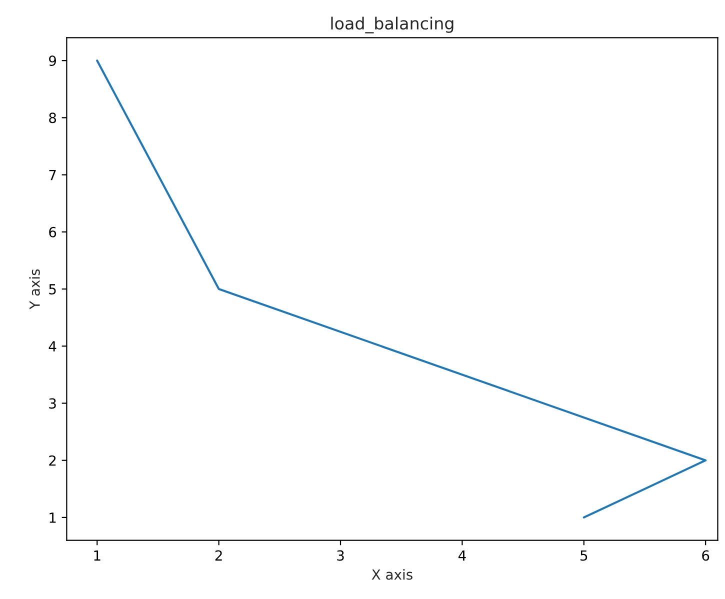  Describe the element at coordinates (52, 460) in the screenshot. I see `y-tick-label: 2` at that location.